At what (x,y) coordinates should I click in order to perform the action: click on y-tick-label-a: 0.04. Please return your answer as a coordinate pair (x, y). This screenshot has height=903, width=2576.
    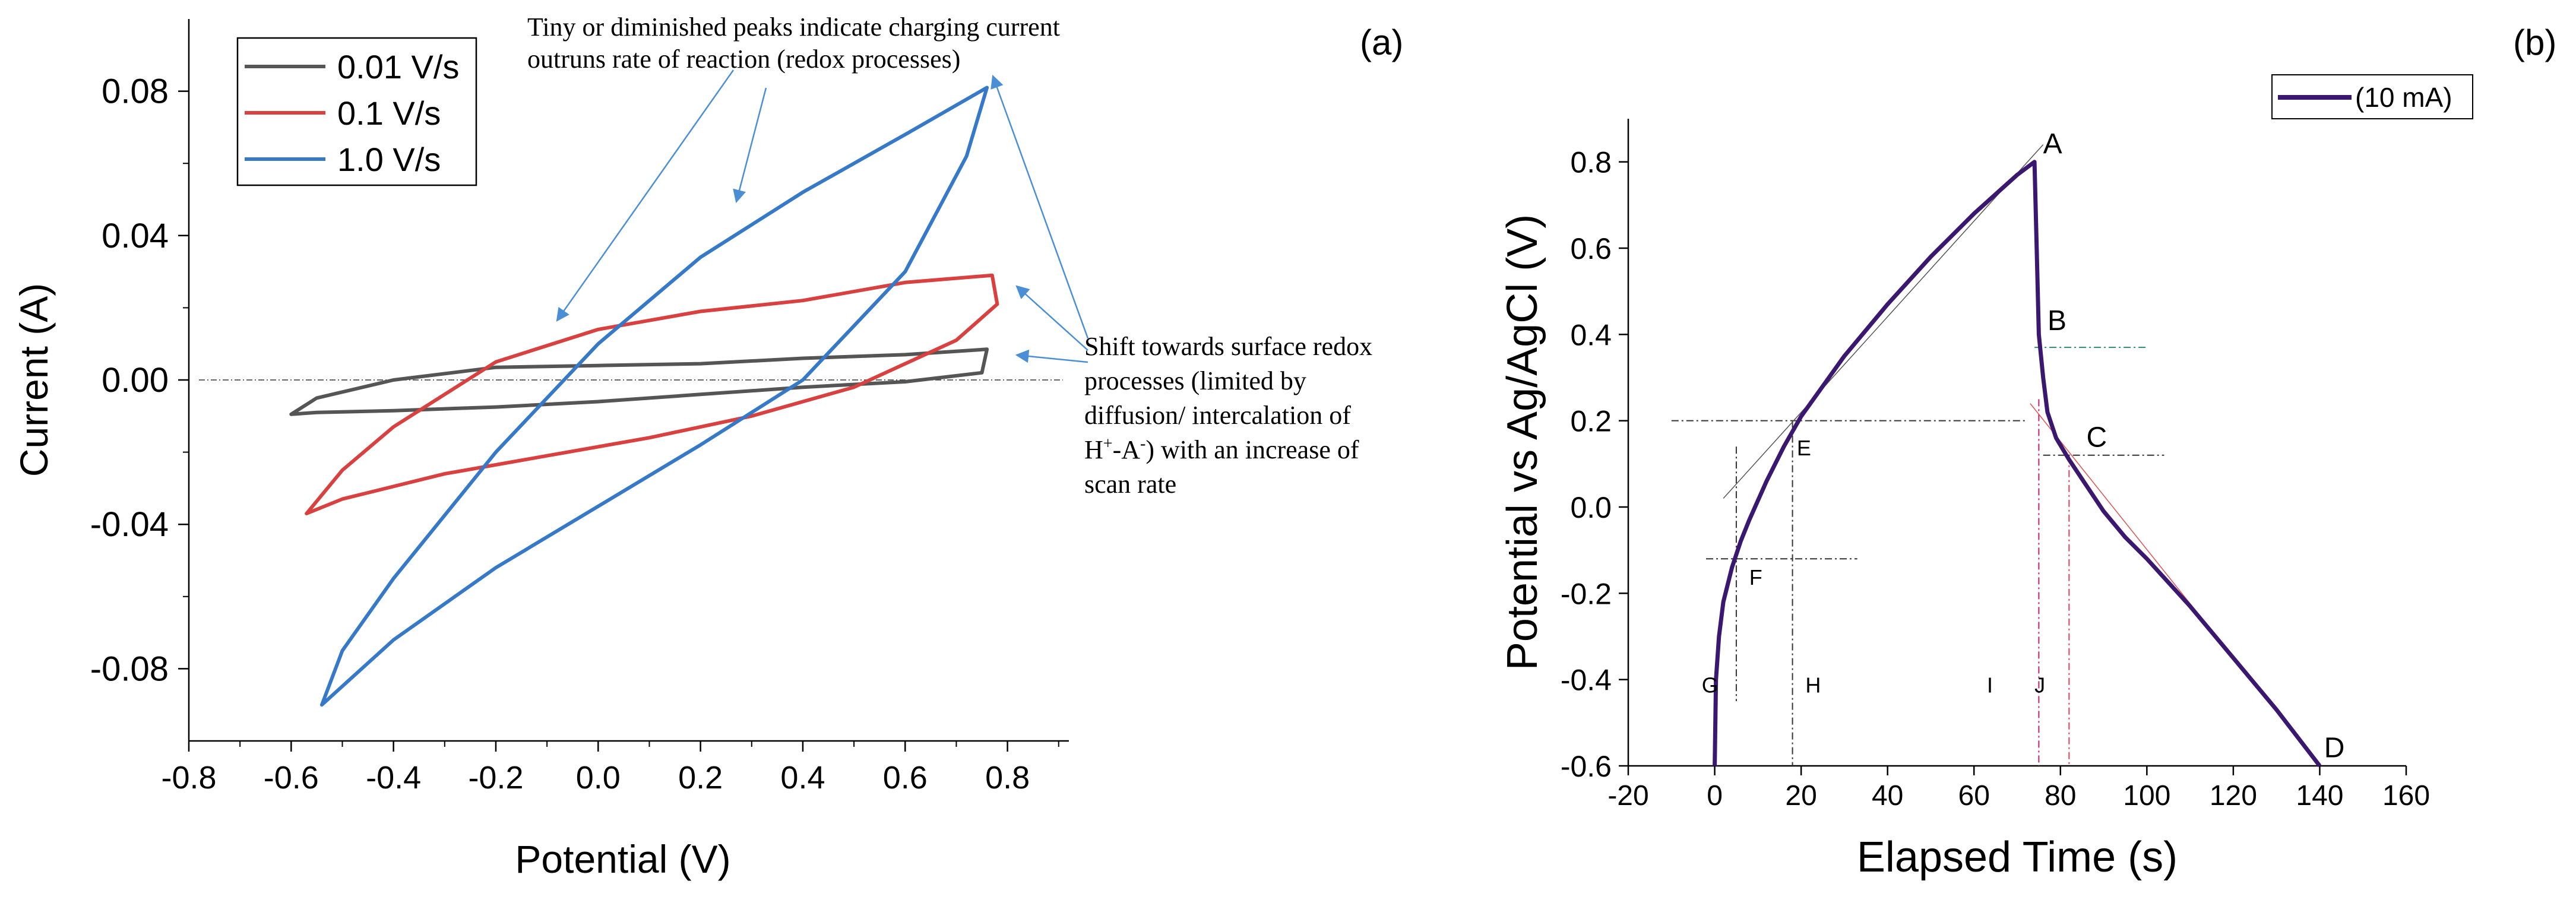
    Looking at the image, I should click on (135, 236).